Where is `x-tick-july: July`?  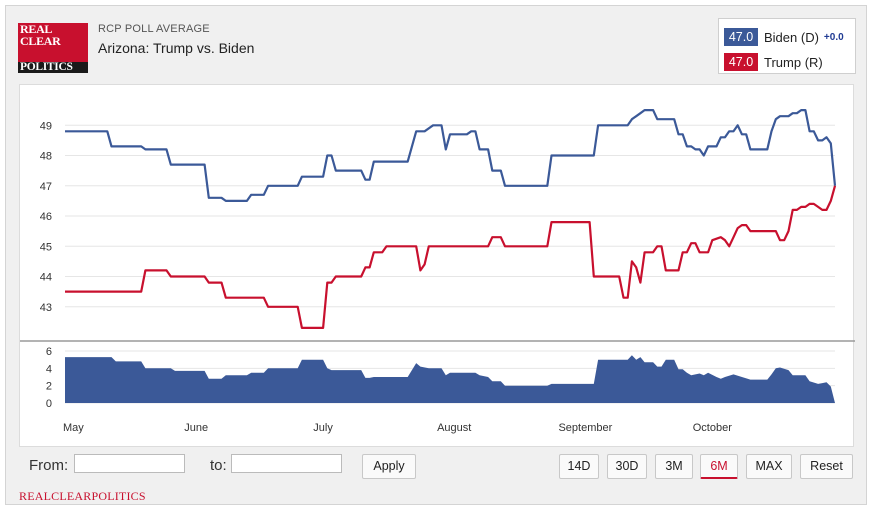
x-tick-july: July is located at coordinates (323, 428).